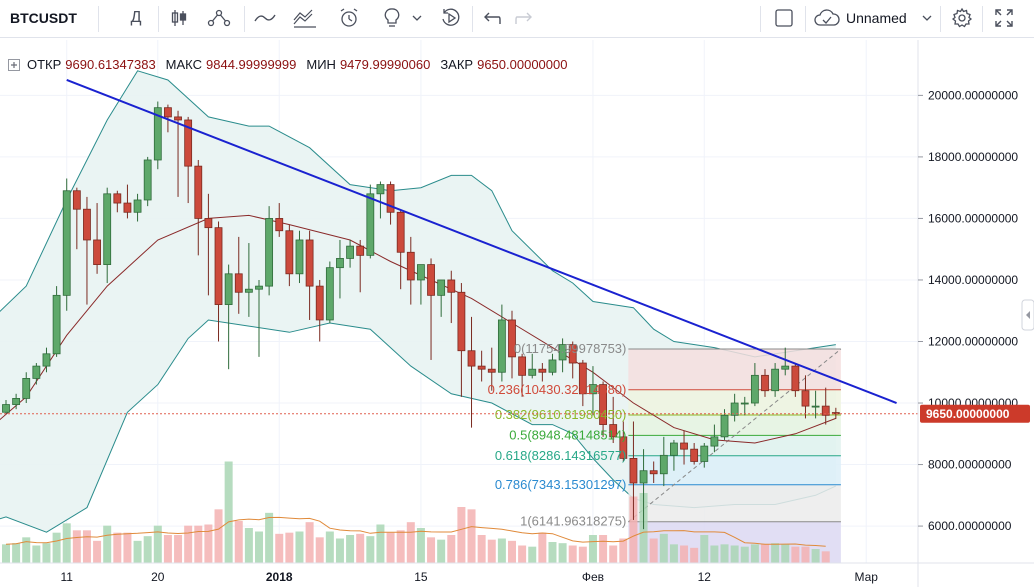  I want to click on layout-name: Unnamed, so click(876, 18).